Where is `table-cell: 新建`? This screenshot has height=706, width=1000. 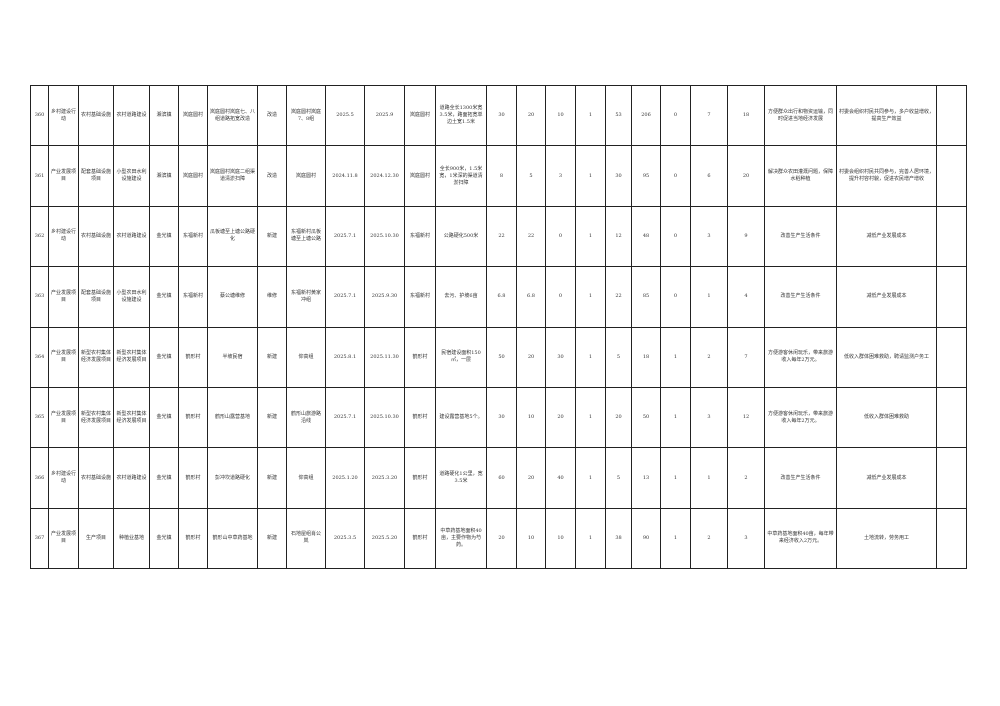 table-cell: 新建 is located at coordinates (272, 478).